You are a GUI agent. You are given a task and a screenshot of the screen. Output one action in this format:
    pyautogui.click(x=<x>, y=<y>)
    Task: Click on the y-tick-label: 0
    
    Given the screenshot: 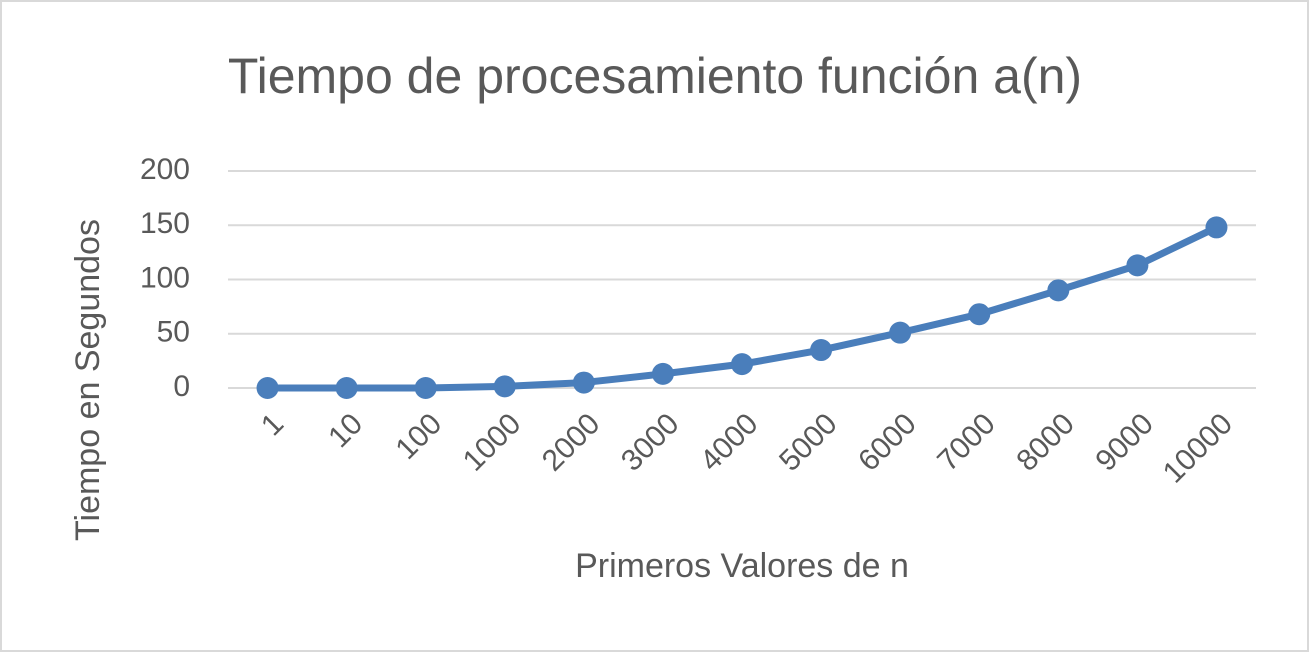 What is the action you would take?
    pyautogui.click(x=181, y=386)
    